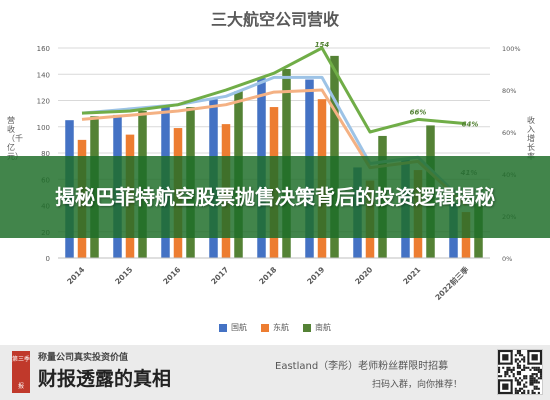 Image resolution: width=550 pixels, height=400 pixels. What do you see at coordinates (452, 283) in the screenshot?
I see `x-tick-label: 2022前三季` at bounding box center [452, 283].